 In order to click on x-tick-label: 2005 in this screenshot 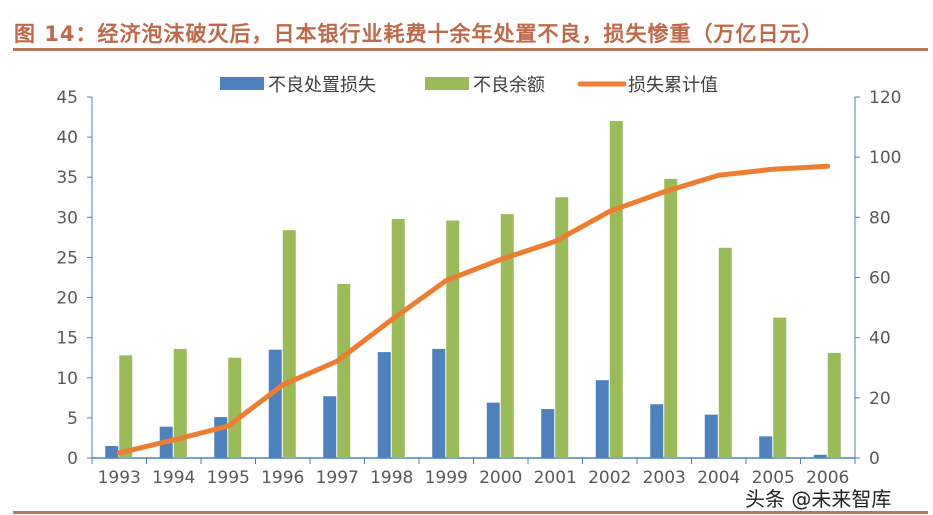, I will do `click(773, 478)`.